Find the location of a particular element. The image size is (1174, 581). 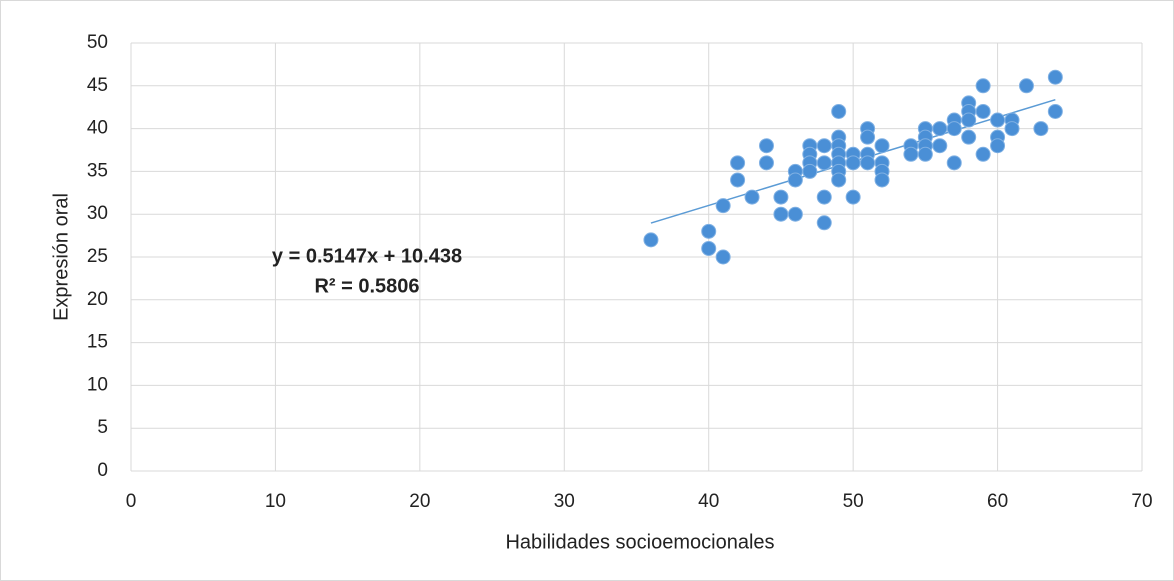

y-tick-label: 20 is located at coordinates (97, 299).